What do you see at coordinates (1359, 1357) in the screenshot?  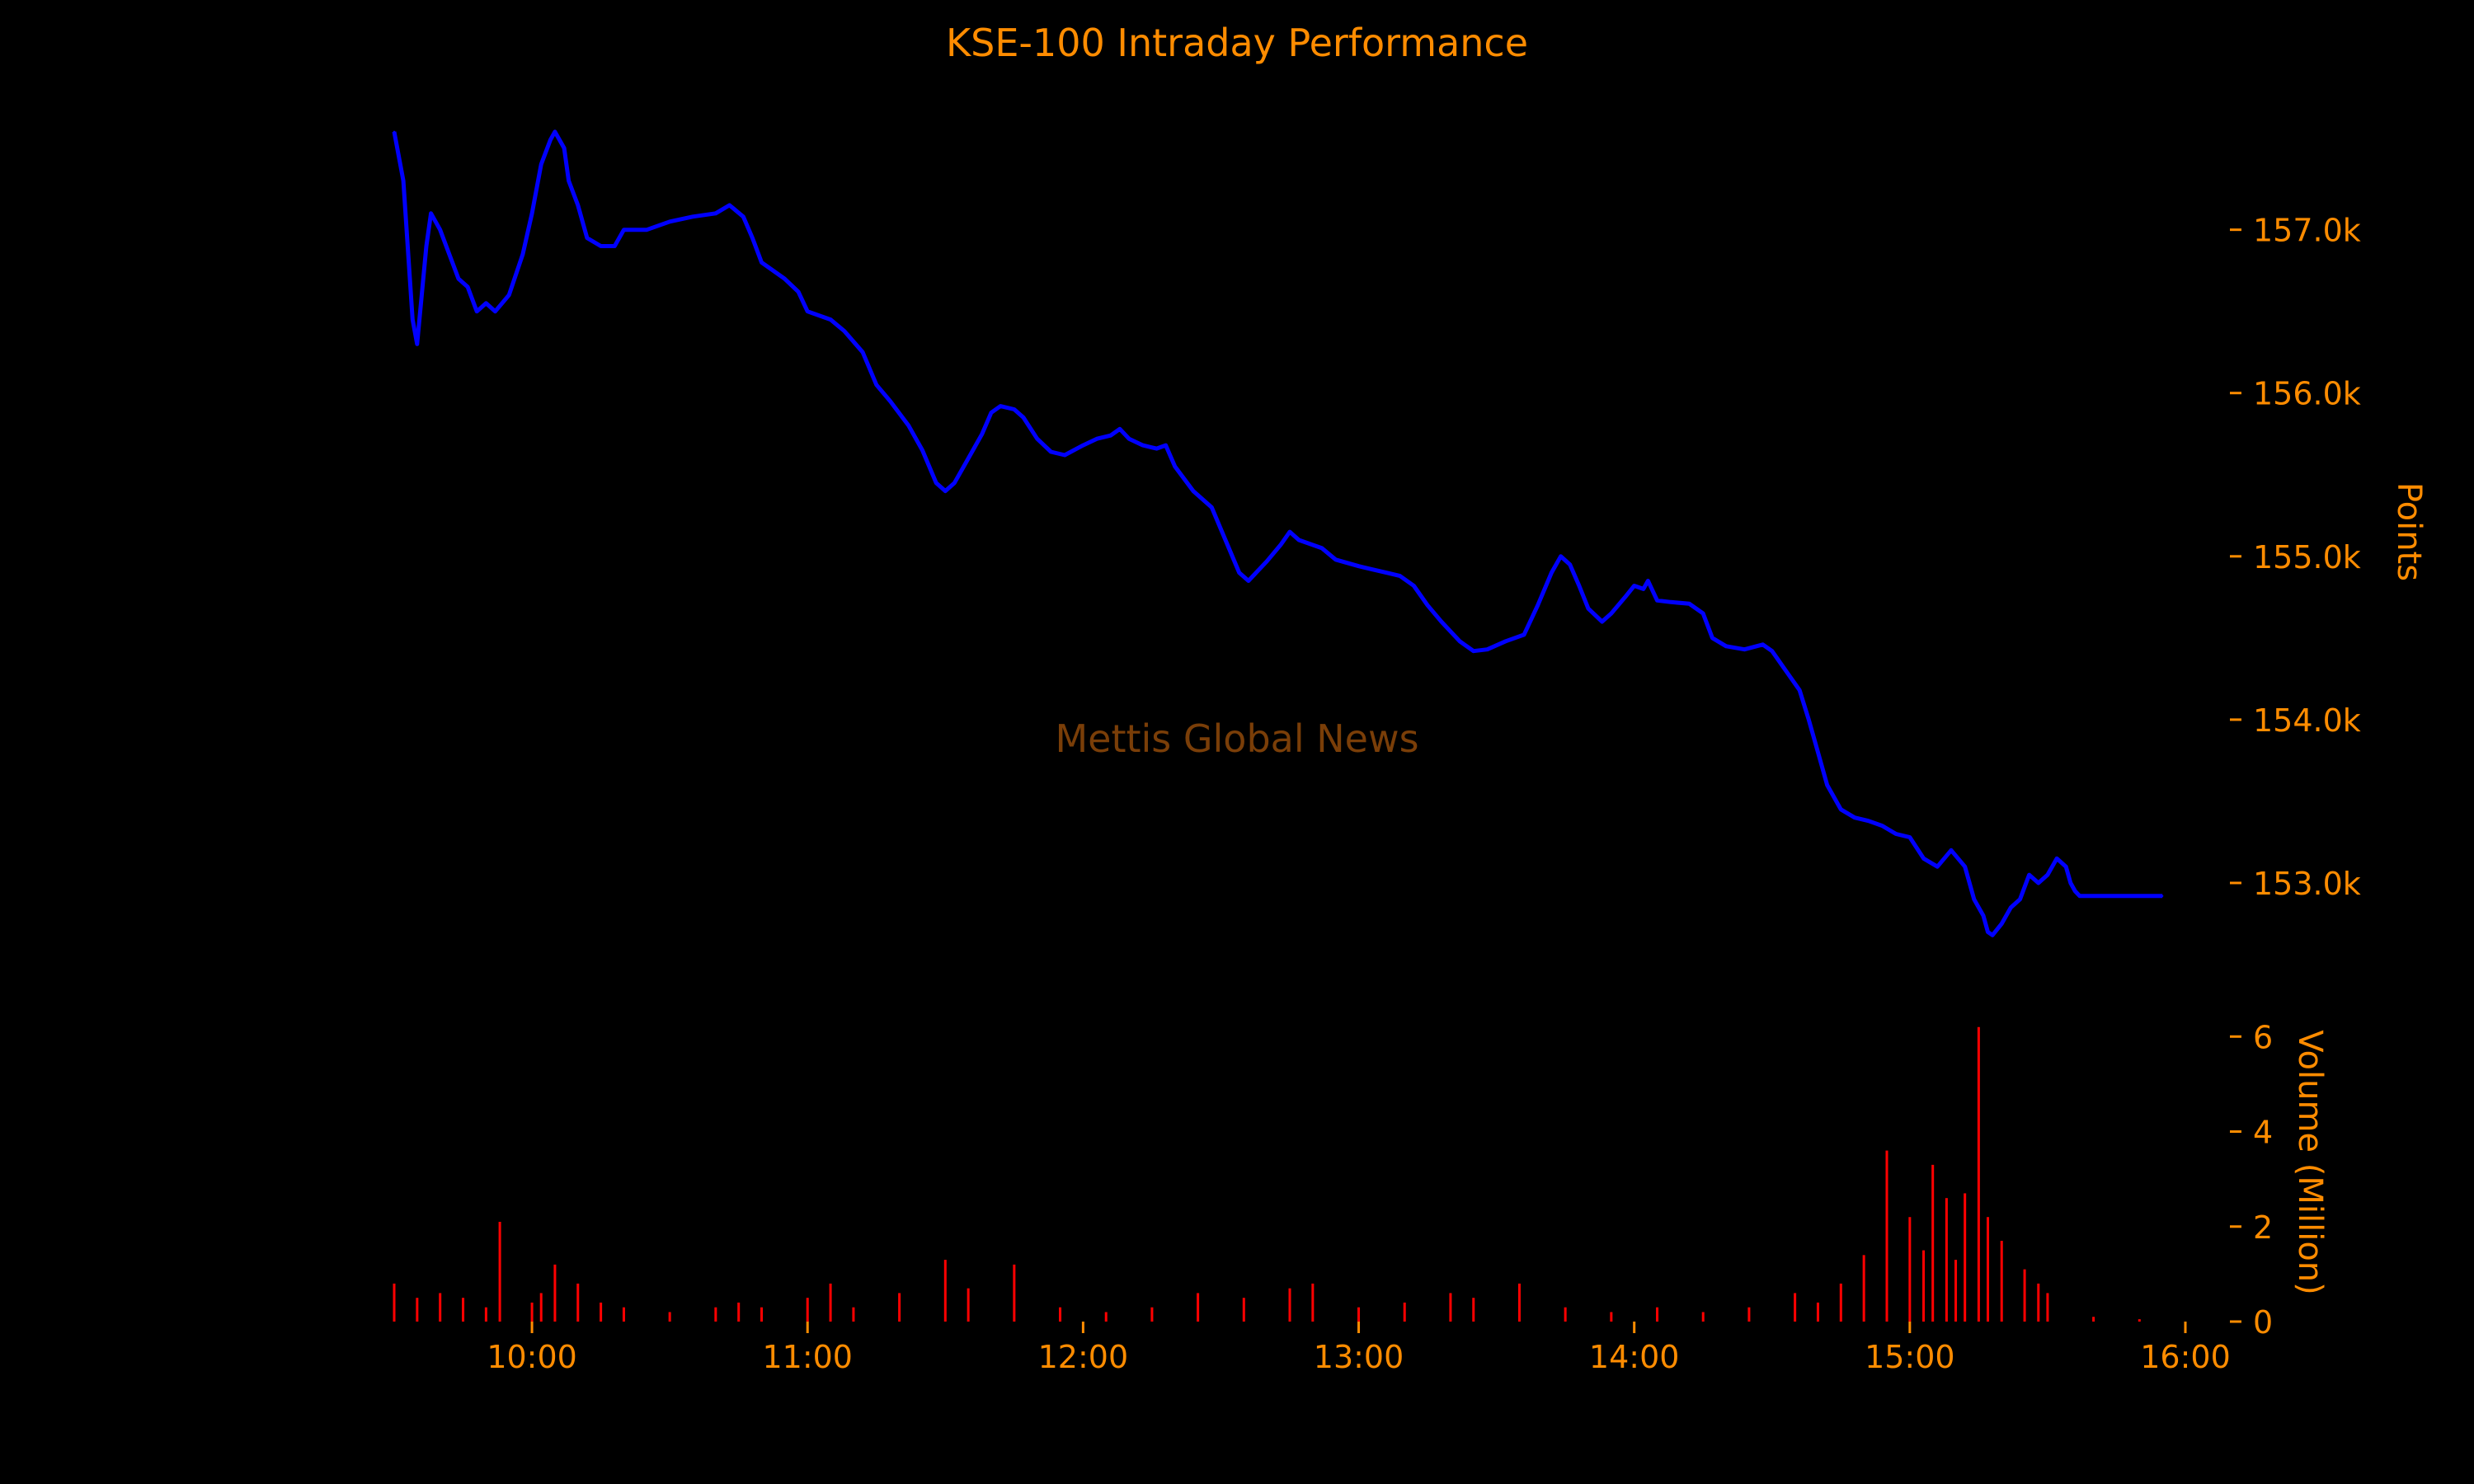 I see `x-tick-label: 13:00` at bounding box center [1359, 1357].